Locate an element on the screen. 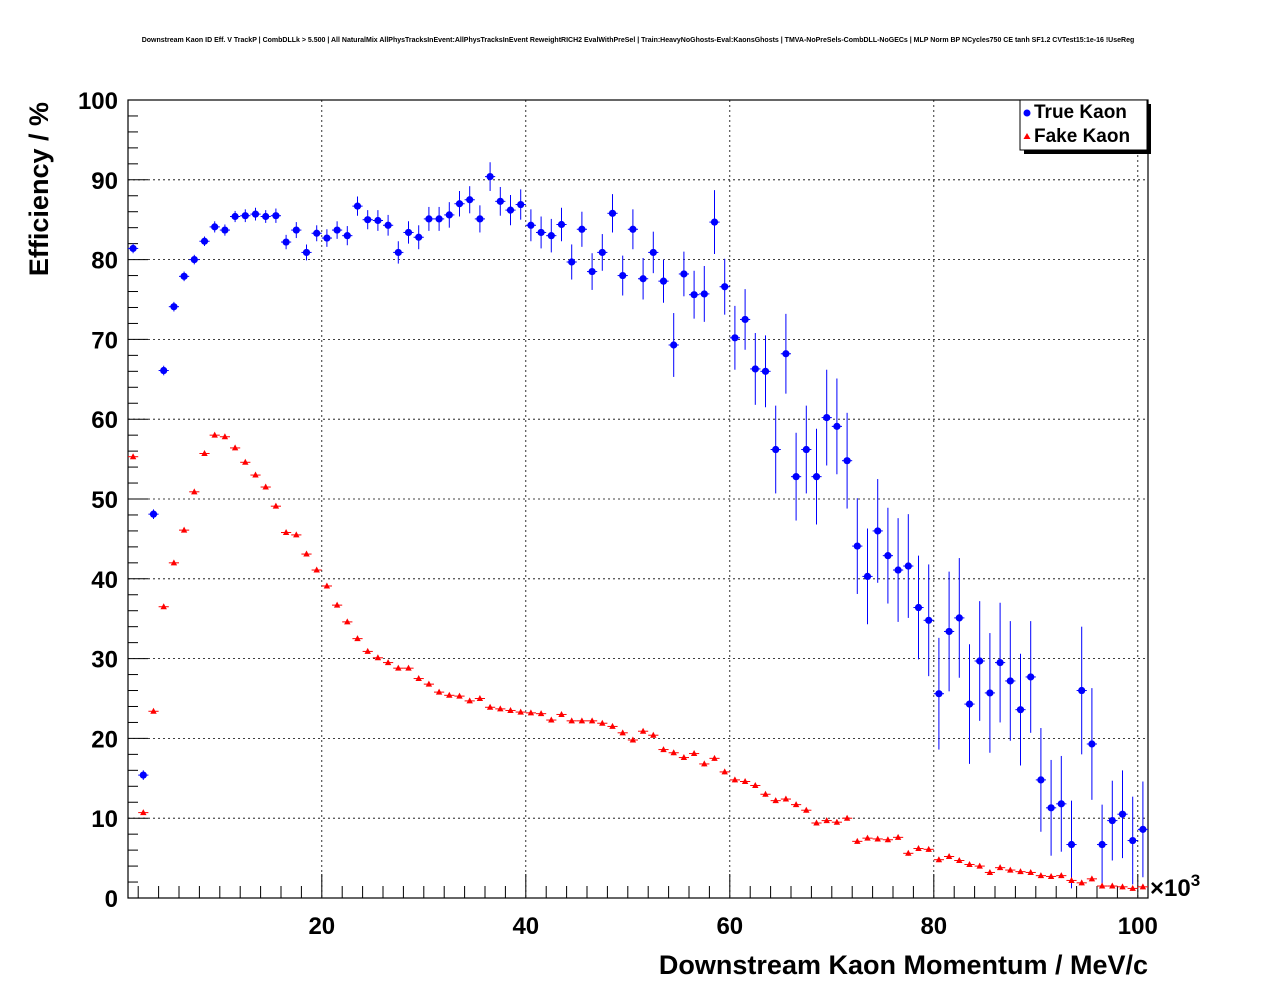 Image resolution: width=1276 pixels, height=996 pixels. legend-marker-fake-kaon is located at coordinates (1027, 136).